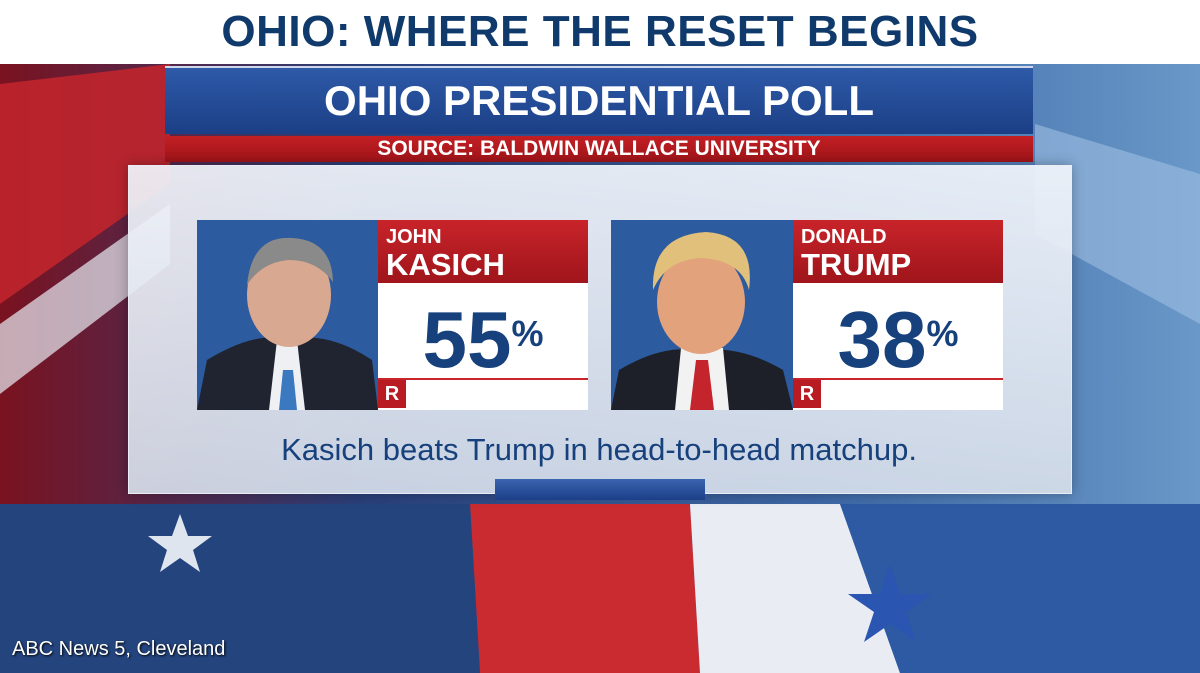 The height and width of the screenshot is (673, 1200). I want to click on photo-trump, so click(702, 315).